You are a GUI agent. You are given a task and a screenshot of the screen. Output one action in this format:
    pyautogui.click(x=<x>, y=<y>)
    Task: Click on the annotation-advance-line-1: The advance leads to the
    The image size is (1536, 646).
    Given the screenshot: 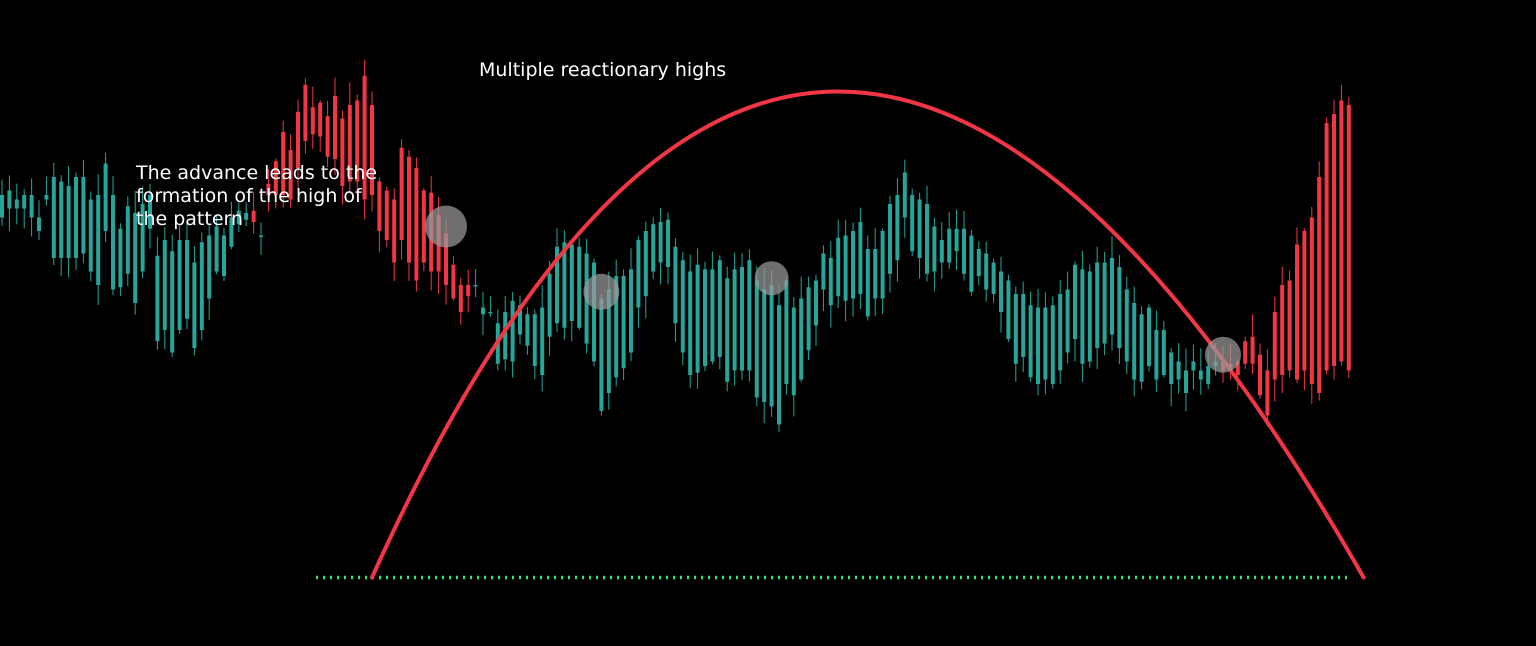 What is the action you would take?
    pyautogui.click(x=257, y=173)
    